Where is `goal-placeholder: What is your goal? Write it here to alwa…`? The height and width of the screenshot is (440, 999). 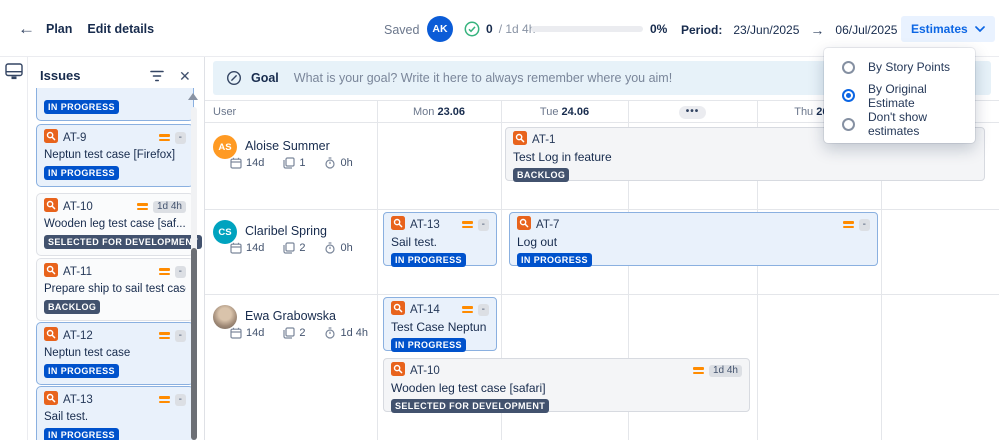
goal-placeholder: What is your goal? Write it here to alwa… is located at coordinates (483, 78).